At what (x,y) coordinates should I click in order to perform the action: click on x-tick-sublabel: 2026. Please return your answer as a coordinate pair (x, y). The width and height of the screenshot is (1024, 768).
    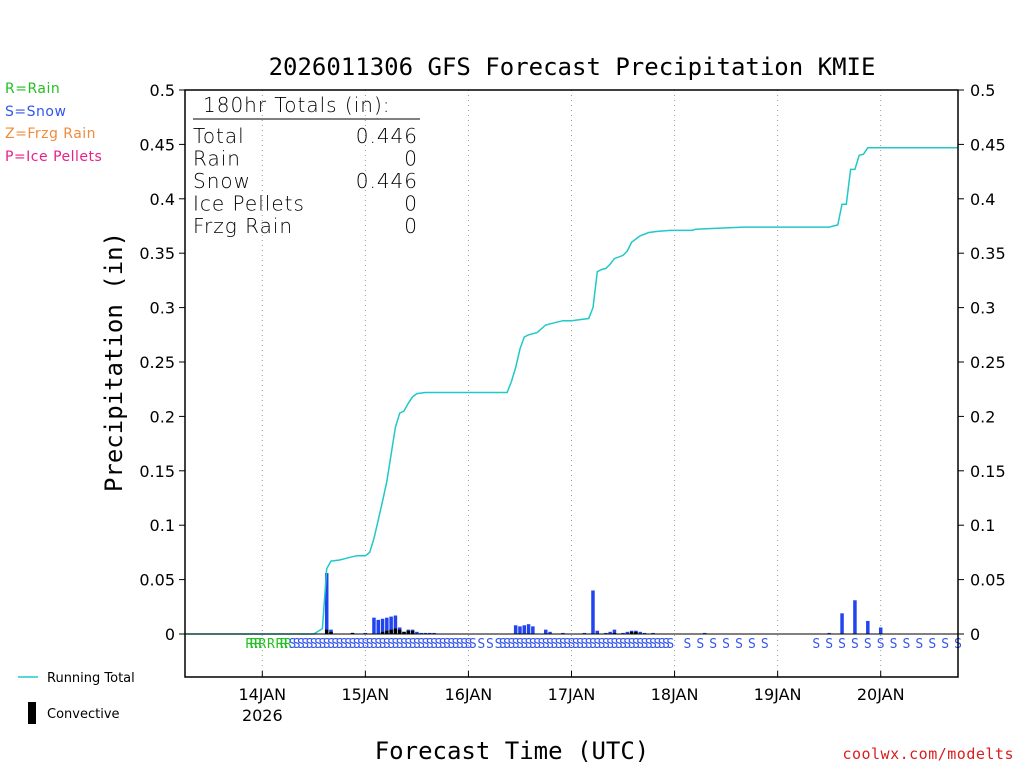
    Looking at the image, I should click on (262, 715).